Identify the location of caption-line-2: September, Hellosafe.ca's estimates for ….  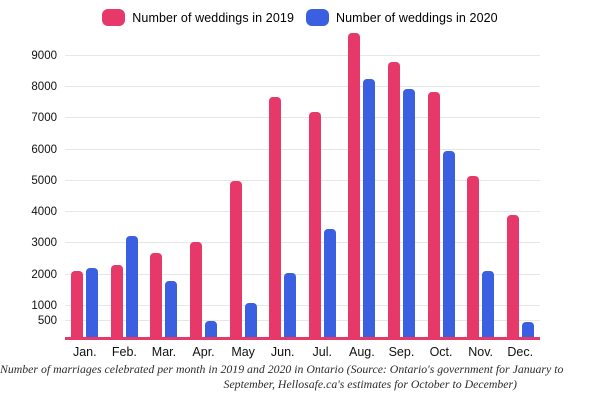
(370, 384).